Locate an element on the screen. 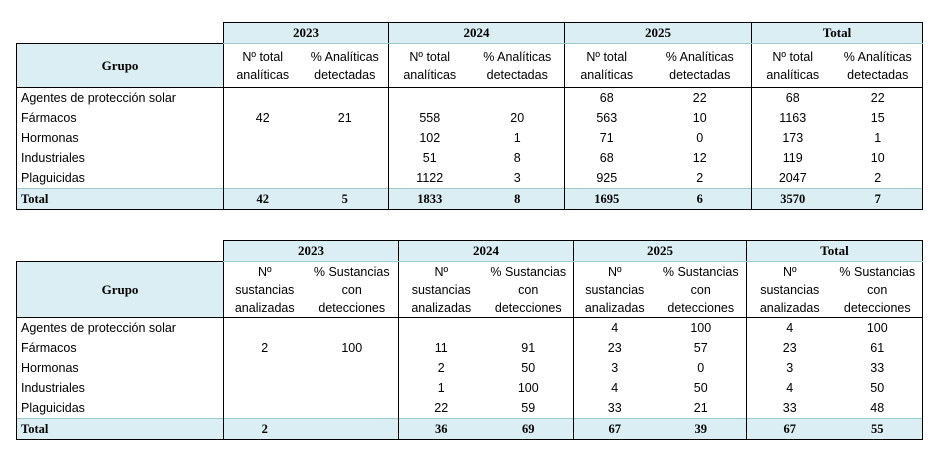 The height and width of the screenshot is (458, 939). total-row: Total 2 36 69 67 39 67 55 is located at coordinates (470, 429).